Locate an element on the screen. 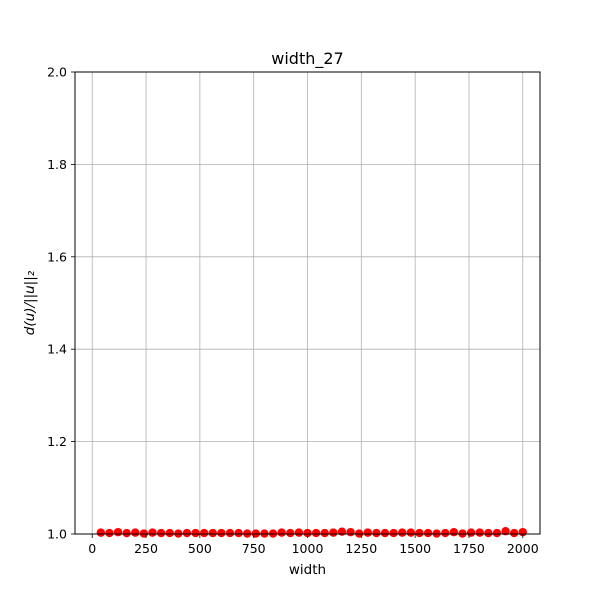  y-axis-label: d(u)/||u||₂ is located at coordinates (30, 302).